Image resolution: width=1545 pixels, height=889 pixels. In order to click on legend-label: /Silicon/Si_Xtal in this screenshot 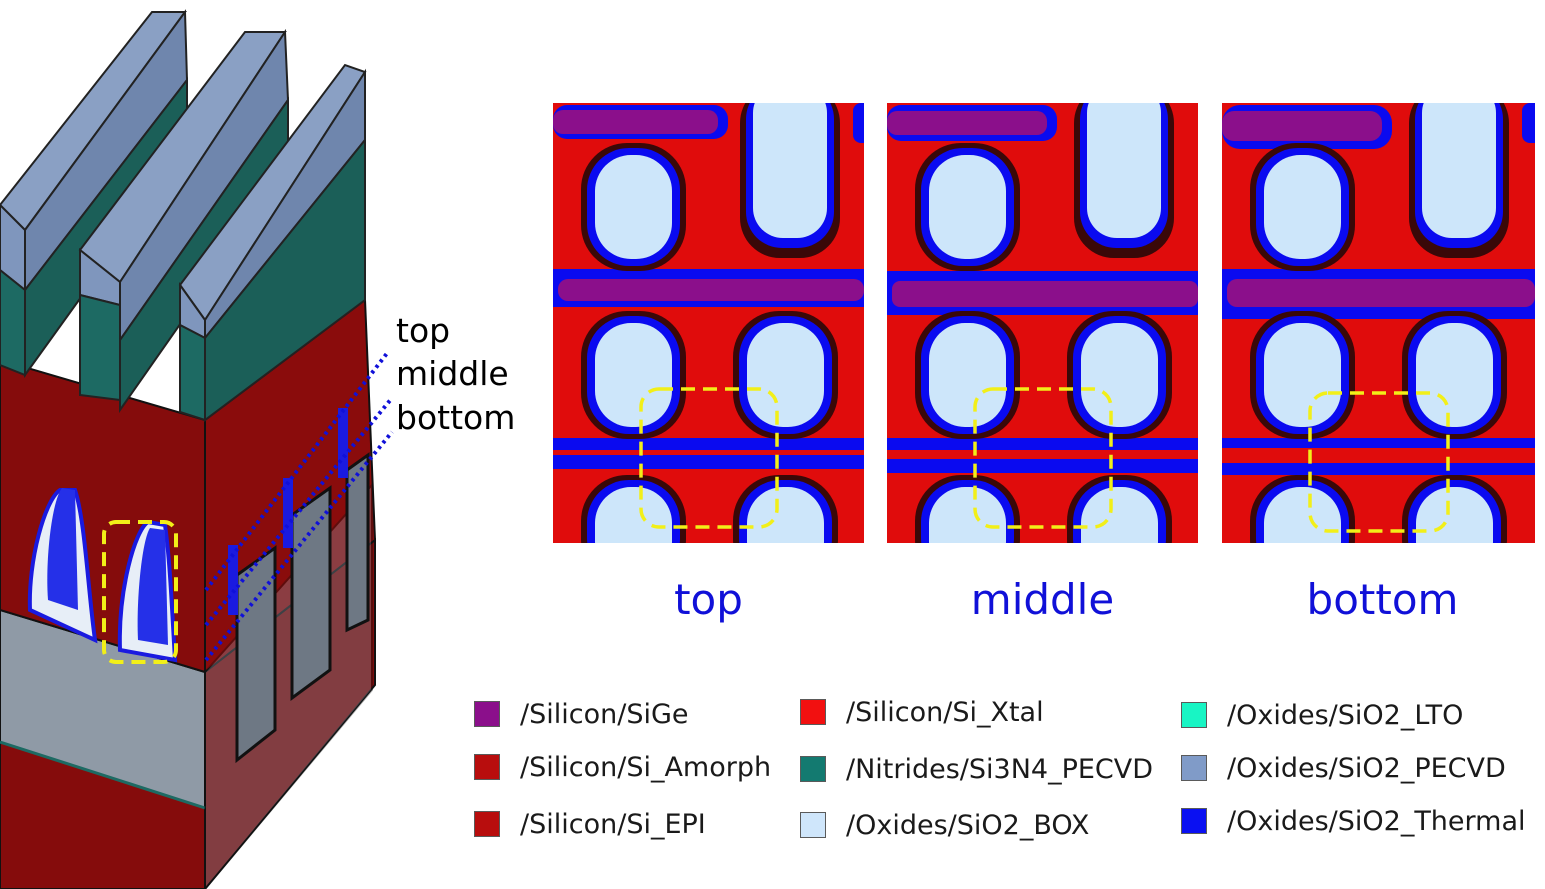, I will do `click(945, 712)`.